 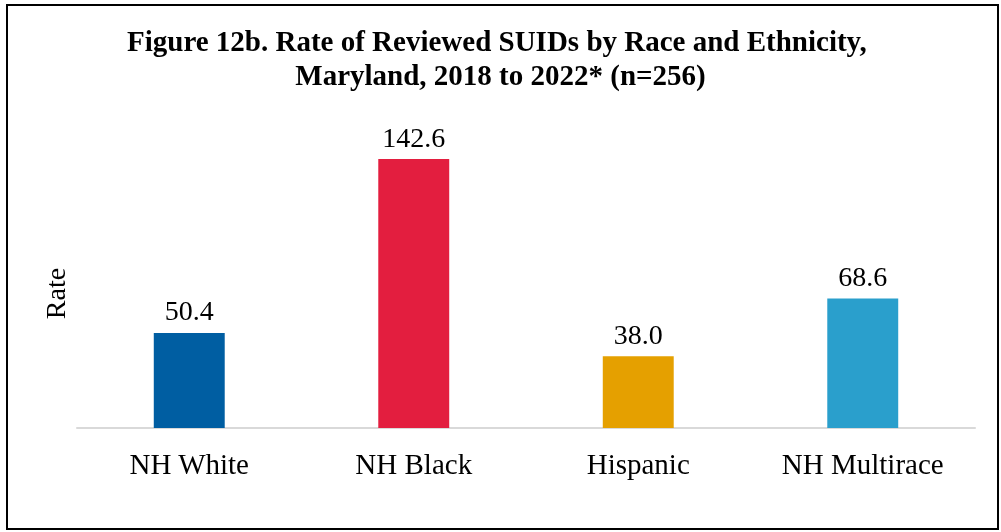 I want to click on data-label: 142.6, so click(x=414, y=137).